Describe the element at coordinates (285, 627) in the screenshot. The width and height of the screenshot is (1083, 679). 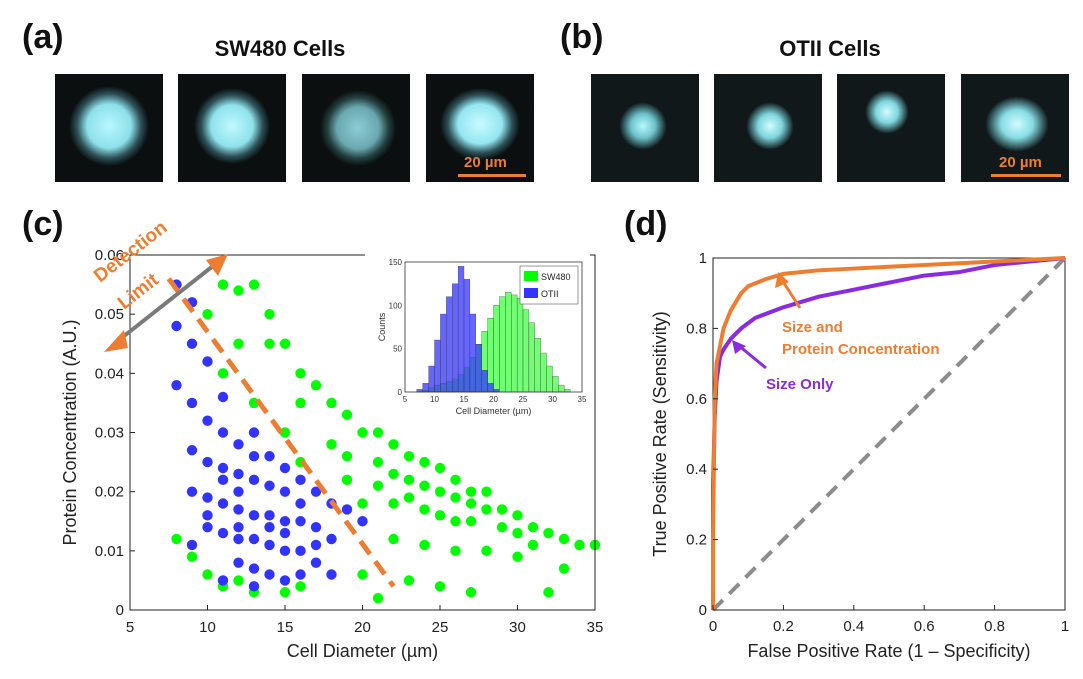
I see `x-tick-label: 15` at that location.